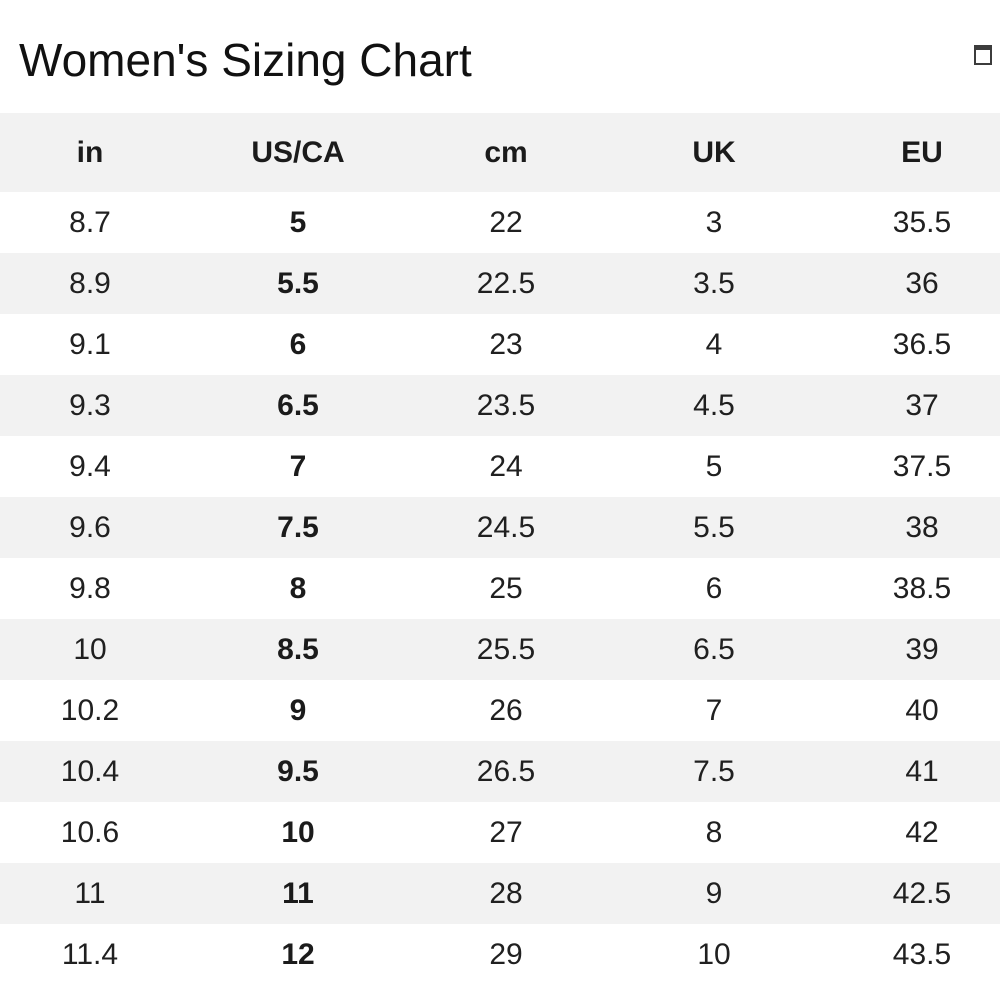  I want to click on table-cell: 22.5, so click(506, 283).